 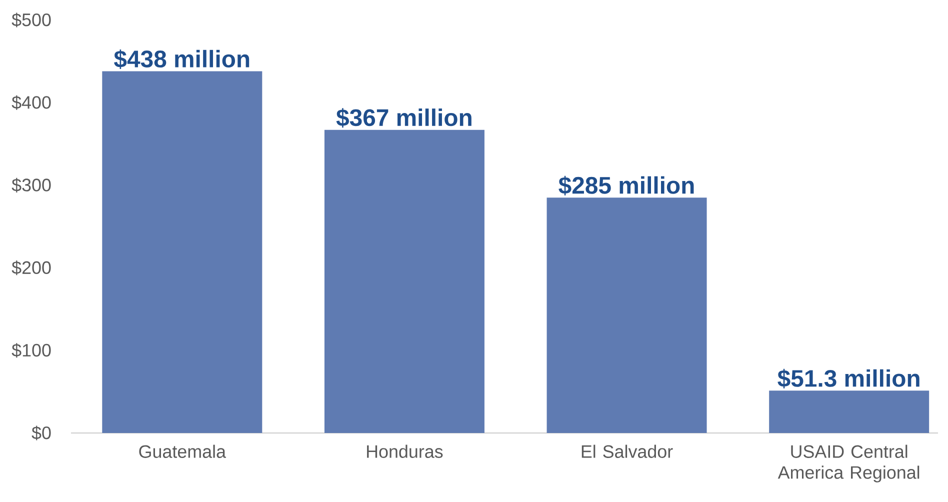 I want to click on x-tick-label: Guatemala, so click(x=182, y=451).